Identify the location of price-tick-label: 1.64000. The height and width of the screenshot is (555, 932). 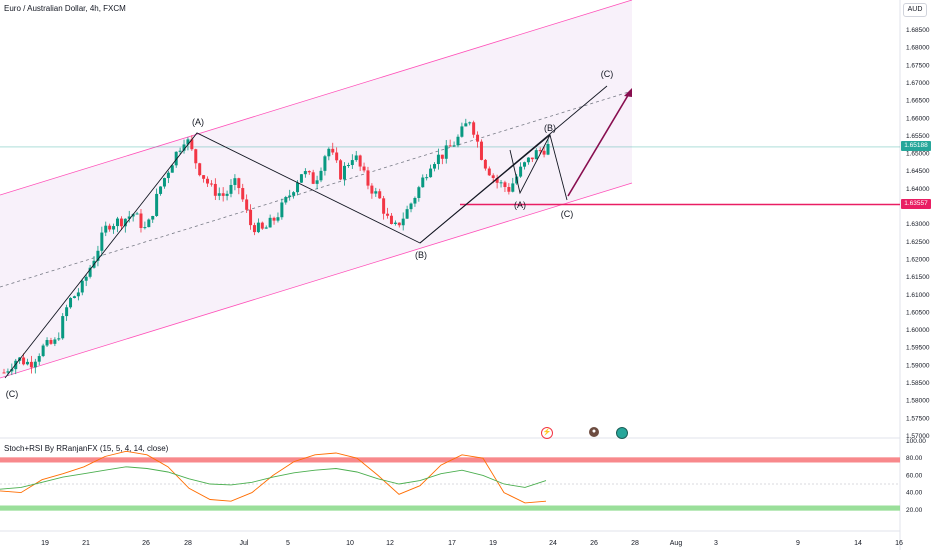
(918, 189).